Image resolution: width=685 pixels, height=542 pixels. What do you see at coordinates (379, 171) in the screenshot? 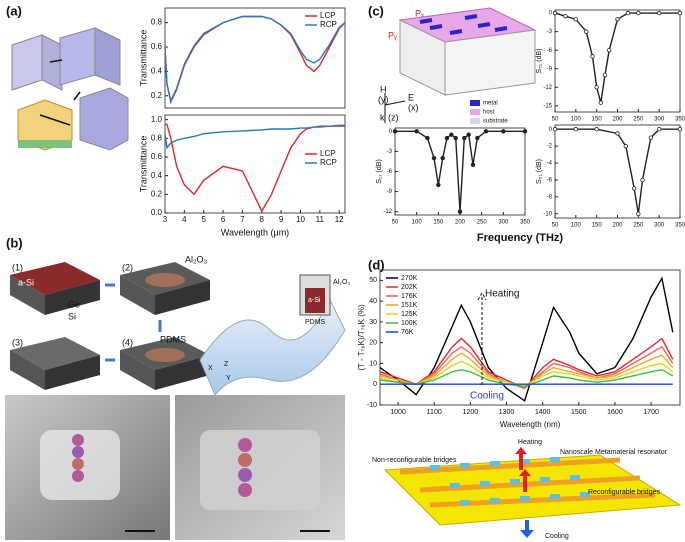
I see `y-axis-label: S₁₁ (dB)` at bounding box center [379, 171].